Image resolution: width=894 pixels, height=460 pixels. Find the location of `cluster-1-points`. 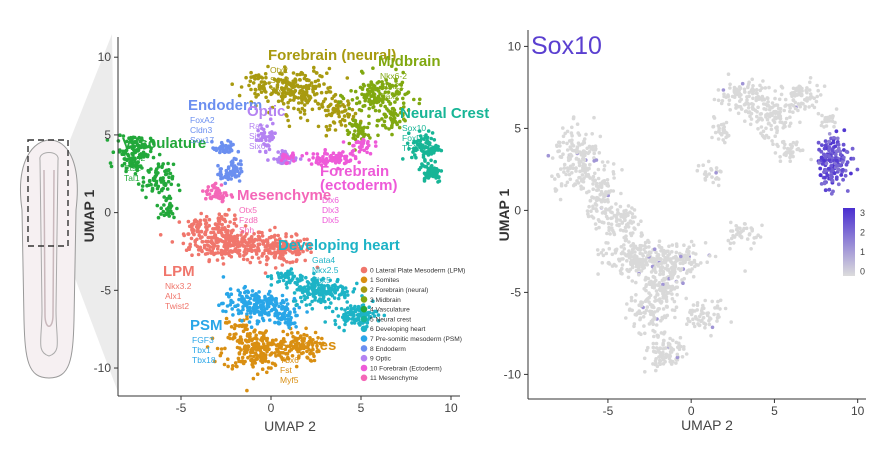

cluster-1-points is located at coordinates (265, 353).